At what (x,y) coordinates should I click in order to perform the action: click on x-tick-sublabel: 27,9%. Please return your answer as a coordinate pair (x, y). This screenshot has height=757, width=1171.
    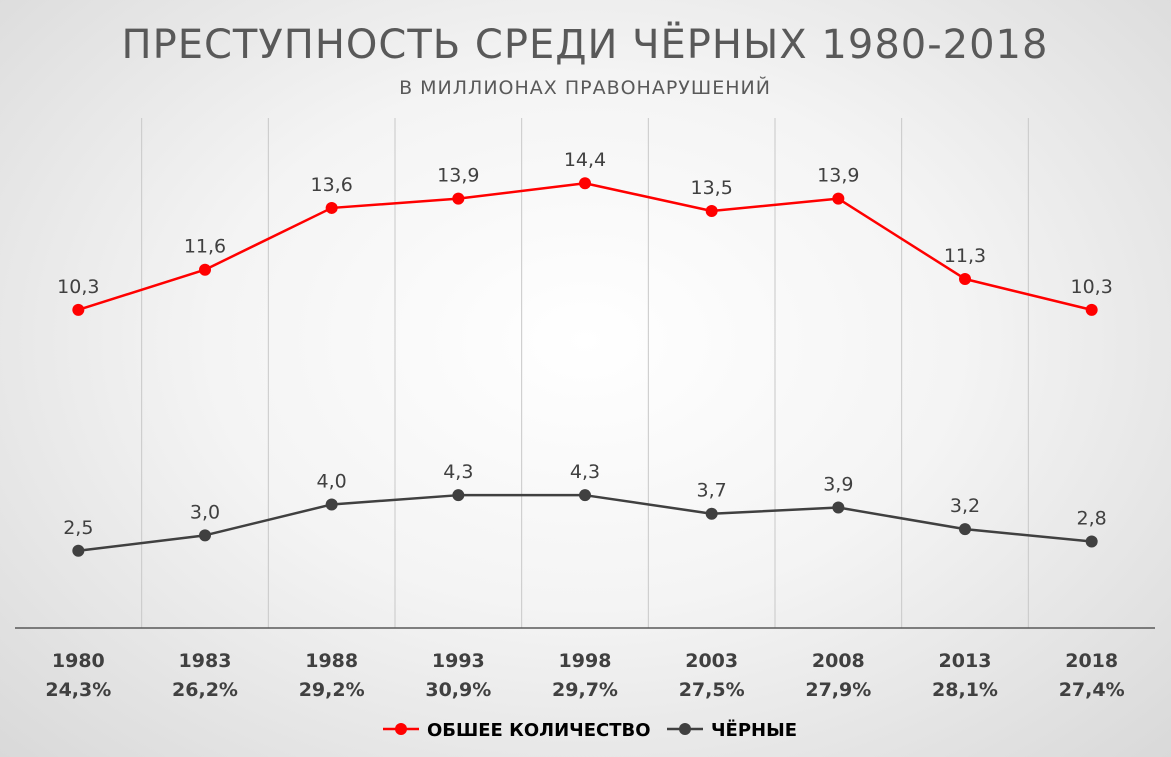
    Looking at the image, I should click on (838, 690).